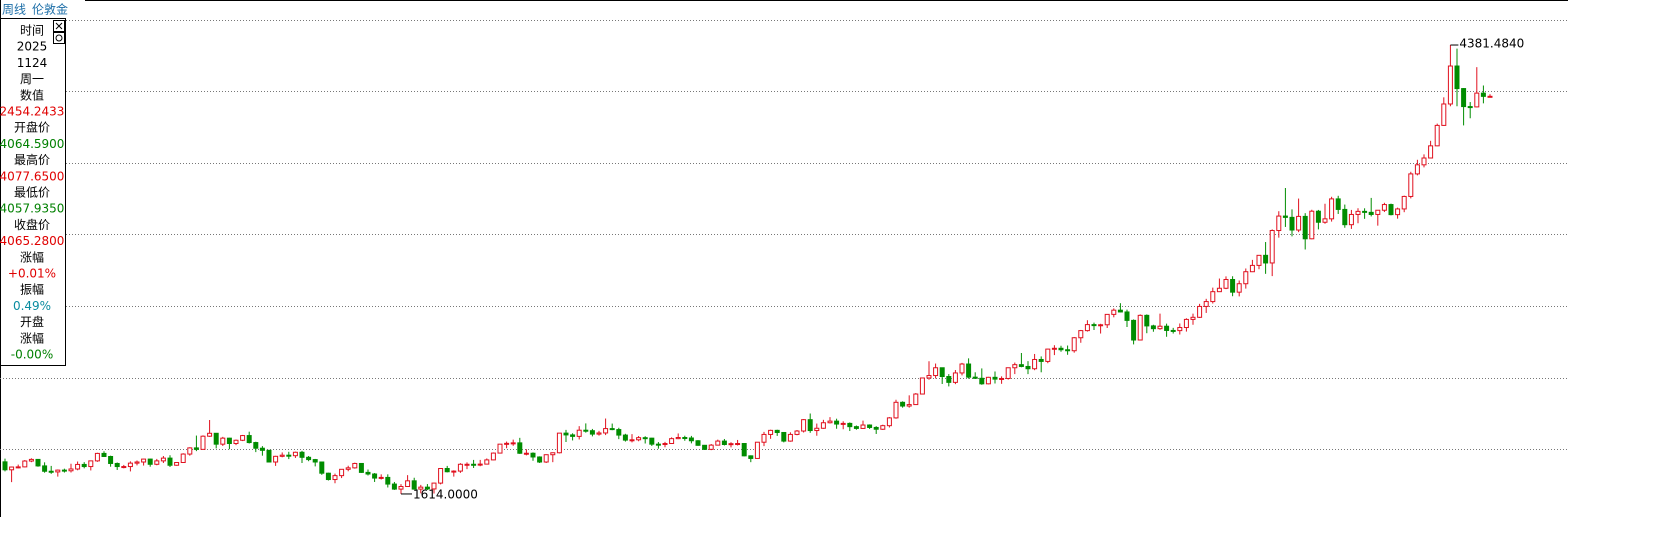 The width and height of the screenshot is (1653, 549). Describe the element at coordinates (50, 9) in the screenshot. I see `symbol-label: 伦敦金` at that location.